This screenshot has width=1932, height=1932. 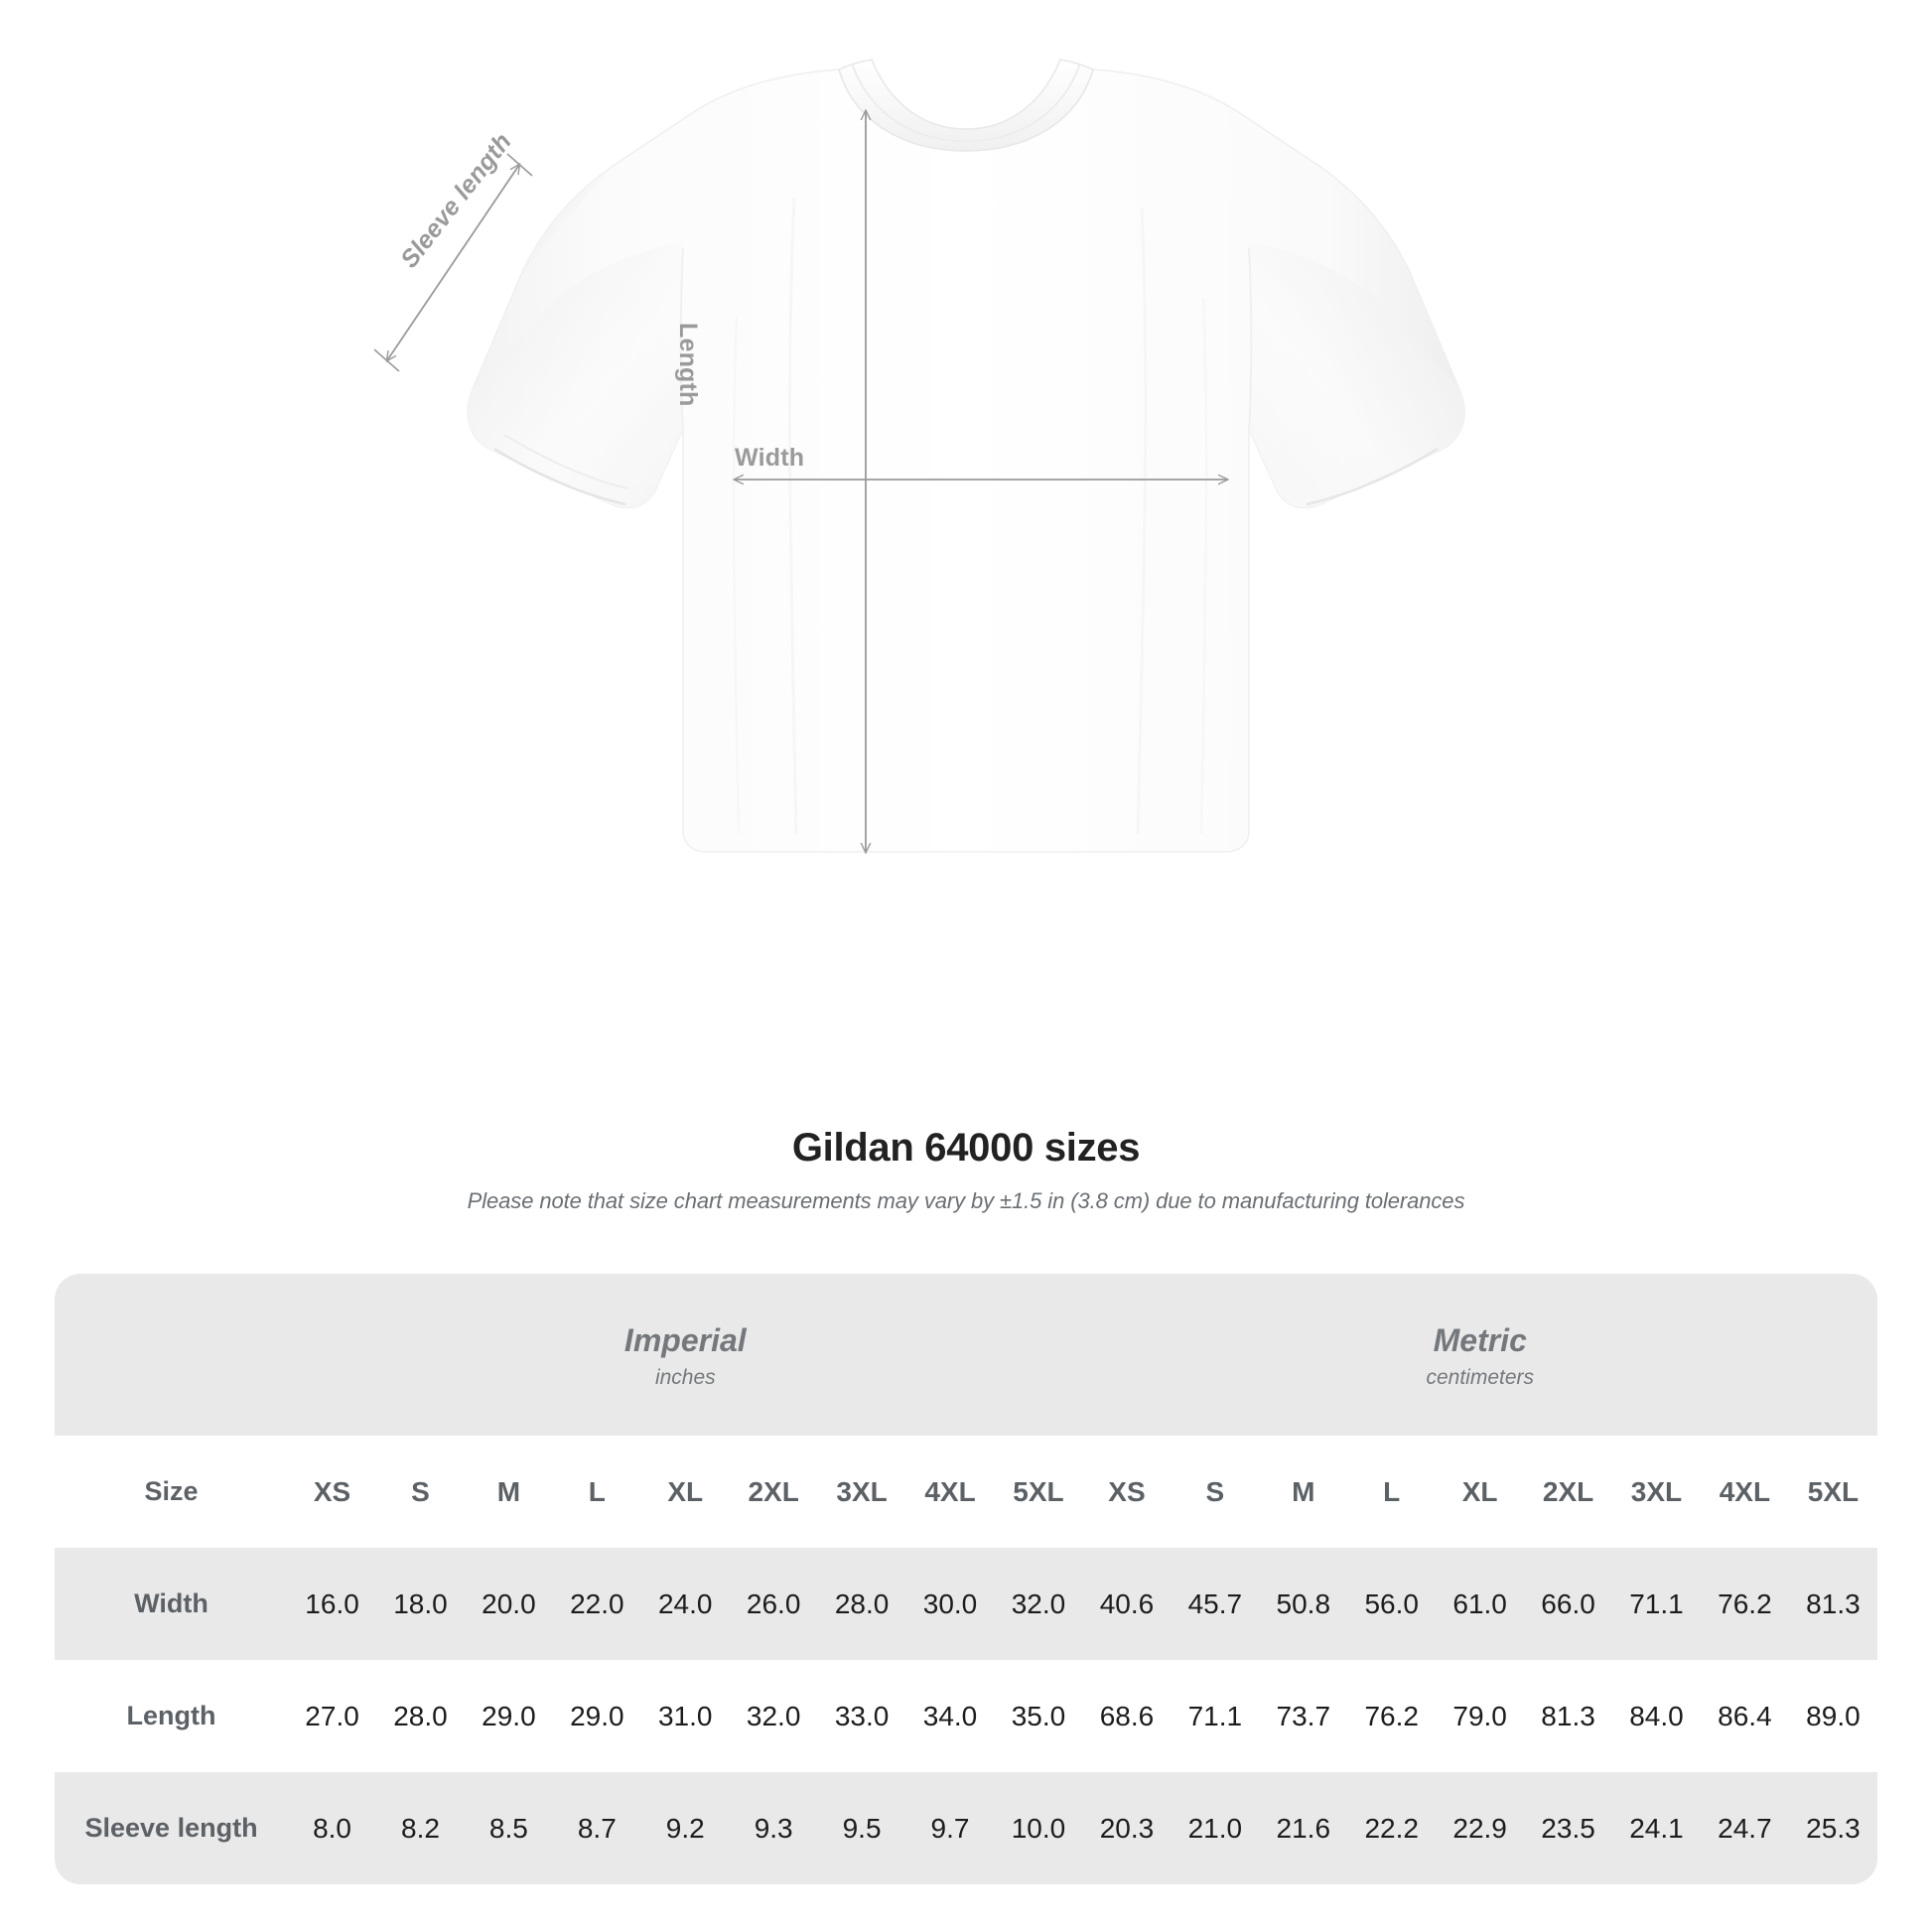 I want to click on size-header-metric-s: S, so click(x=1215, y=1492).